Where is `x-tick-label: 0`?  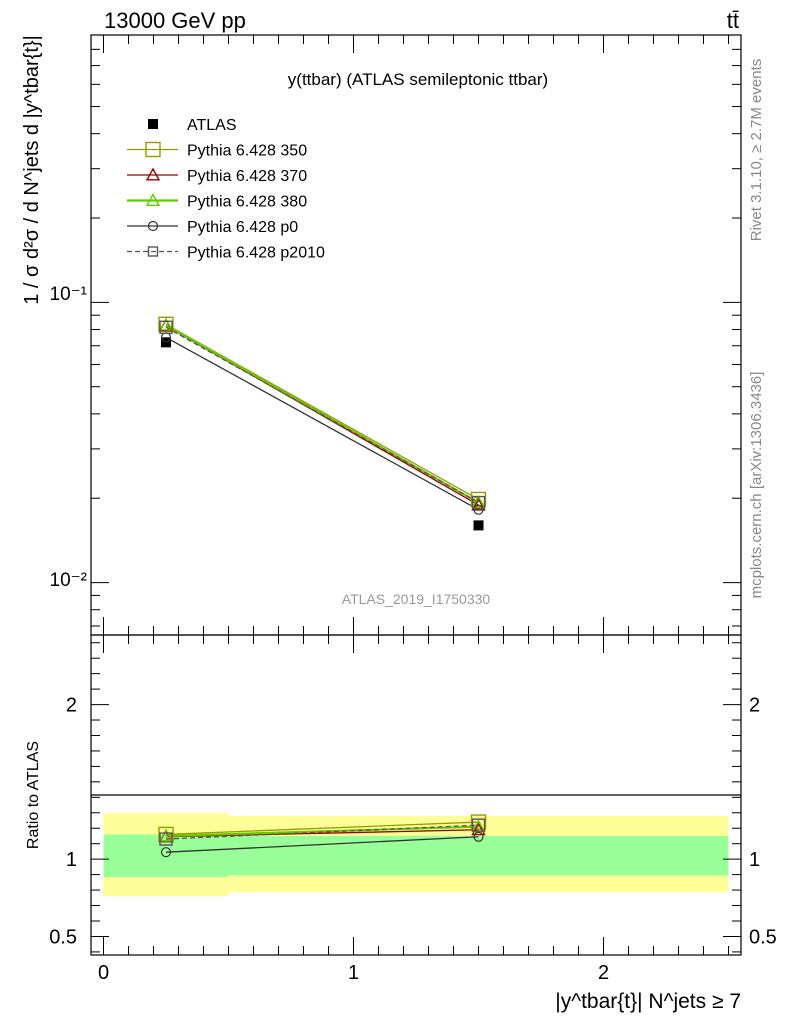
x-tick-label: 0 is located at coordinates (103, 973).